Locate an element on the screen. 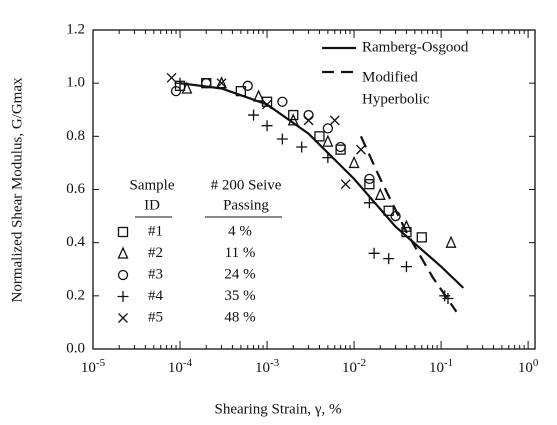 The height and width of the screenshot is (425, 557). legend-label: #5 is located at coordinates (155, 317).